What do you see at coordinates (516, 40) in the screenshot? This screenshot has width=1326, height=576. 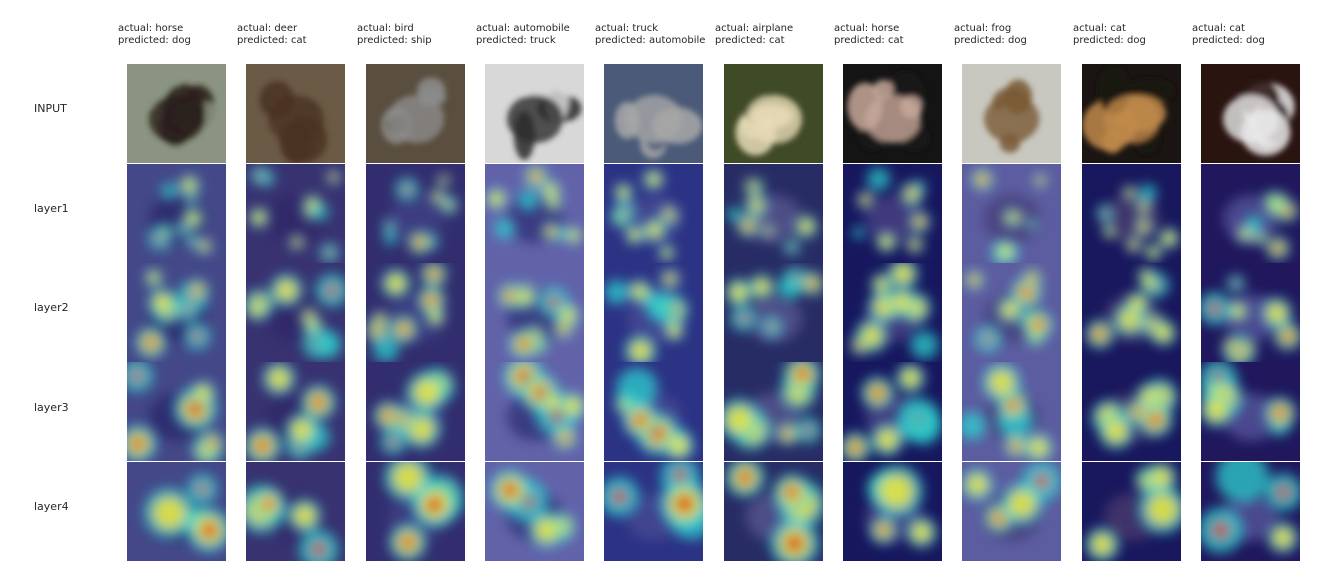 I see `predicted-label: predicted: truck` at bounding box center [516, 40].